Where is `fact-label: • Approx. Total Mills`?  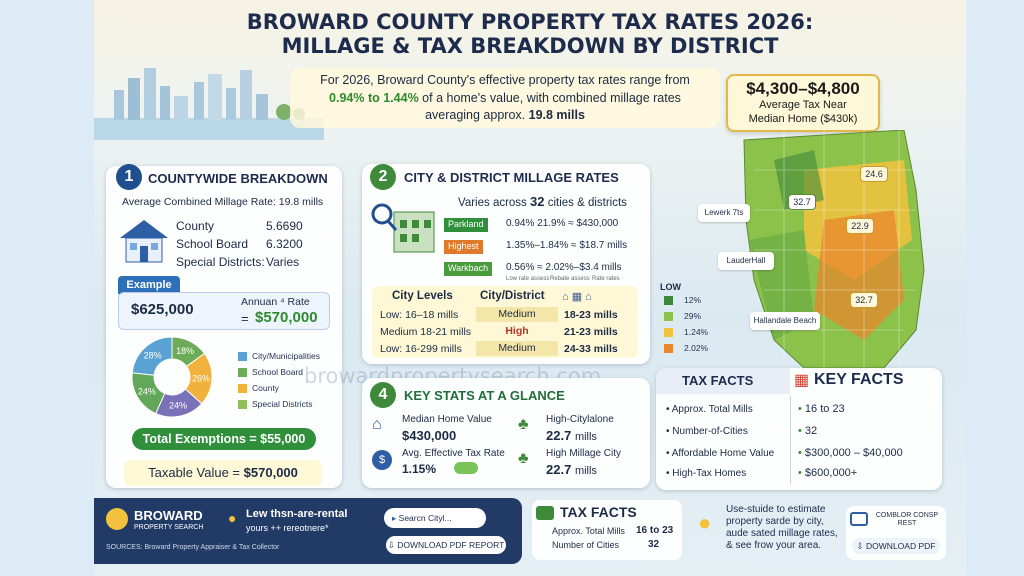 fact-label: • Approx. Total Mills is located at coordinates (709, 409).